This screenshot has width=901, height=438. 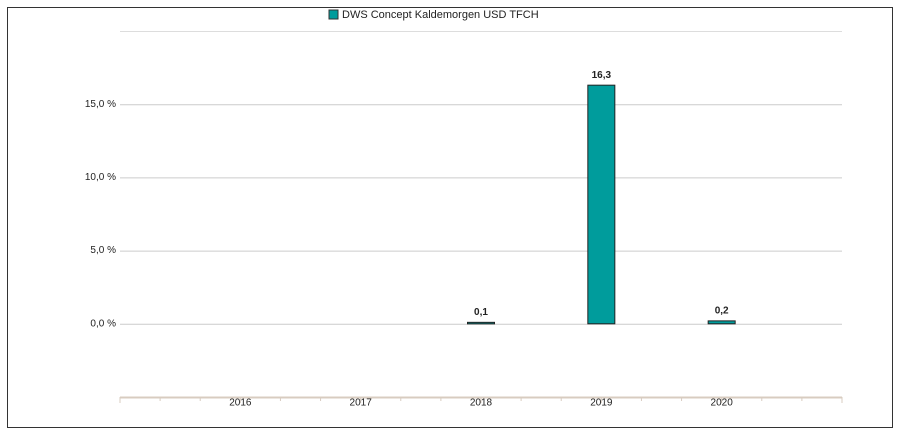 What do you see at coordinates (361, 403) in the screenshot?
I see `x-tick-label: 2017` at bounding box center [361, 403].